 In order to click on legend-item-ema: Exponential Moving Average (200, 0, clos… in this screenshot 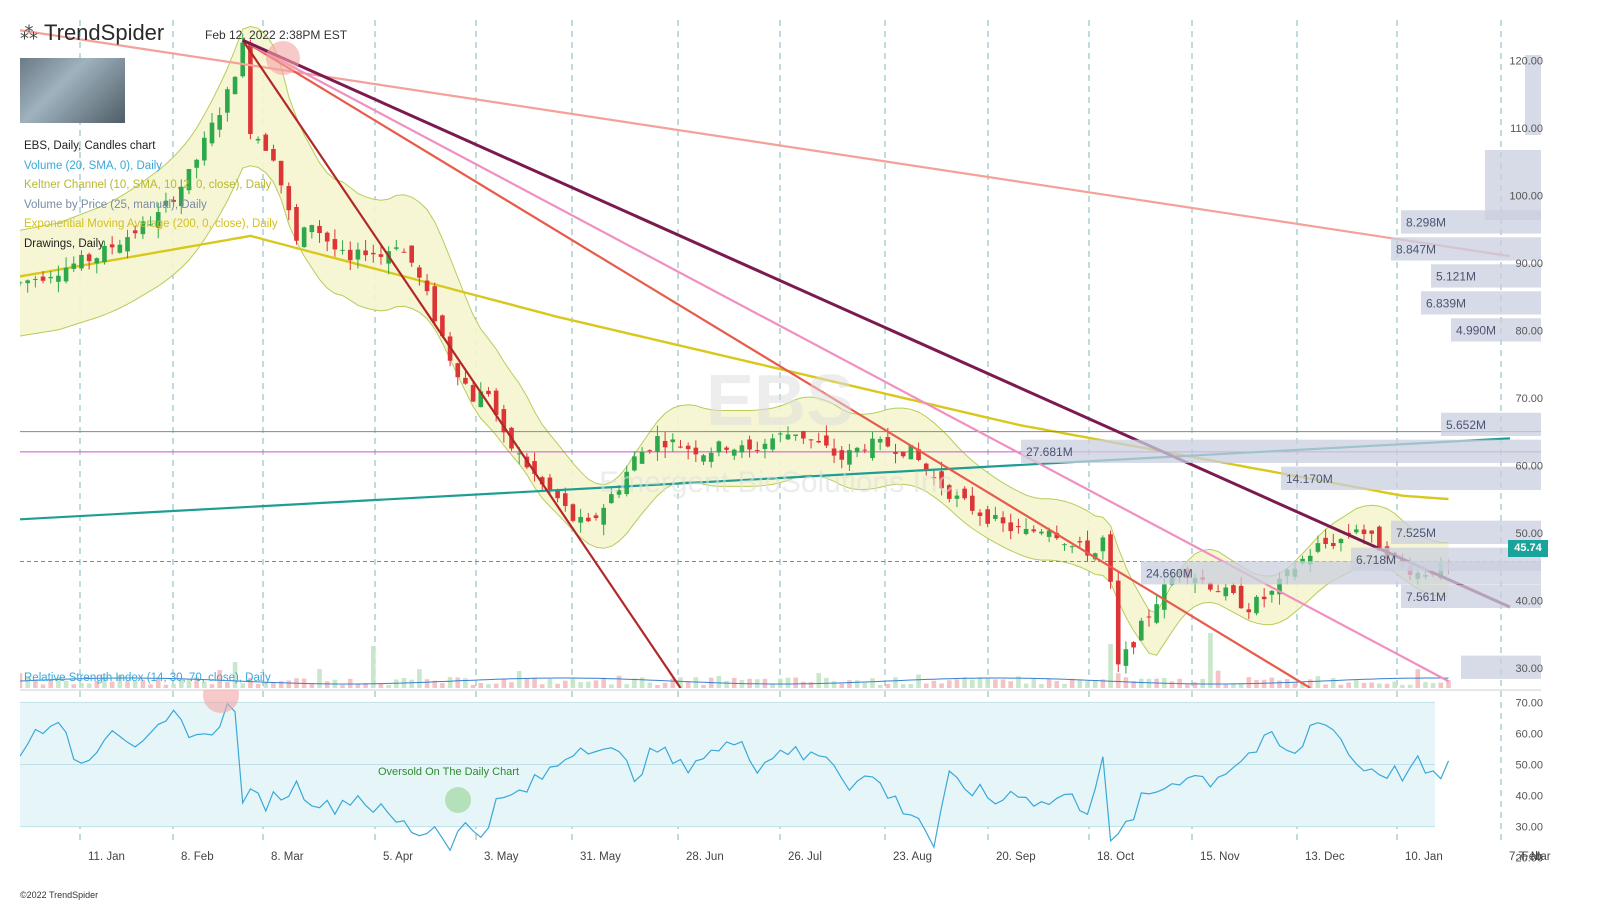, I will do `click(151, 224)`.